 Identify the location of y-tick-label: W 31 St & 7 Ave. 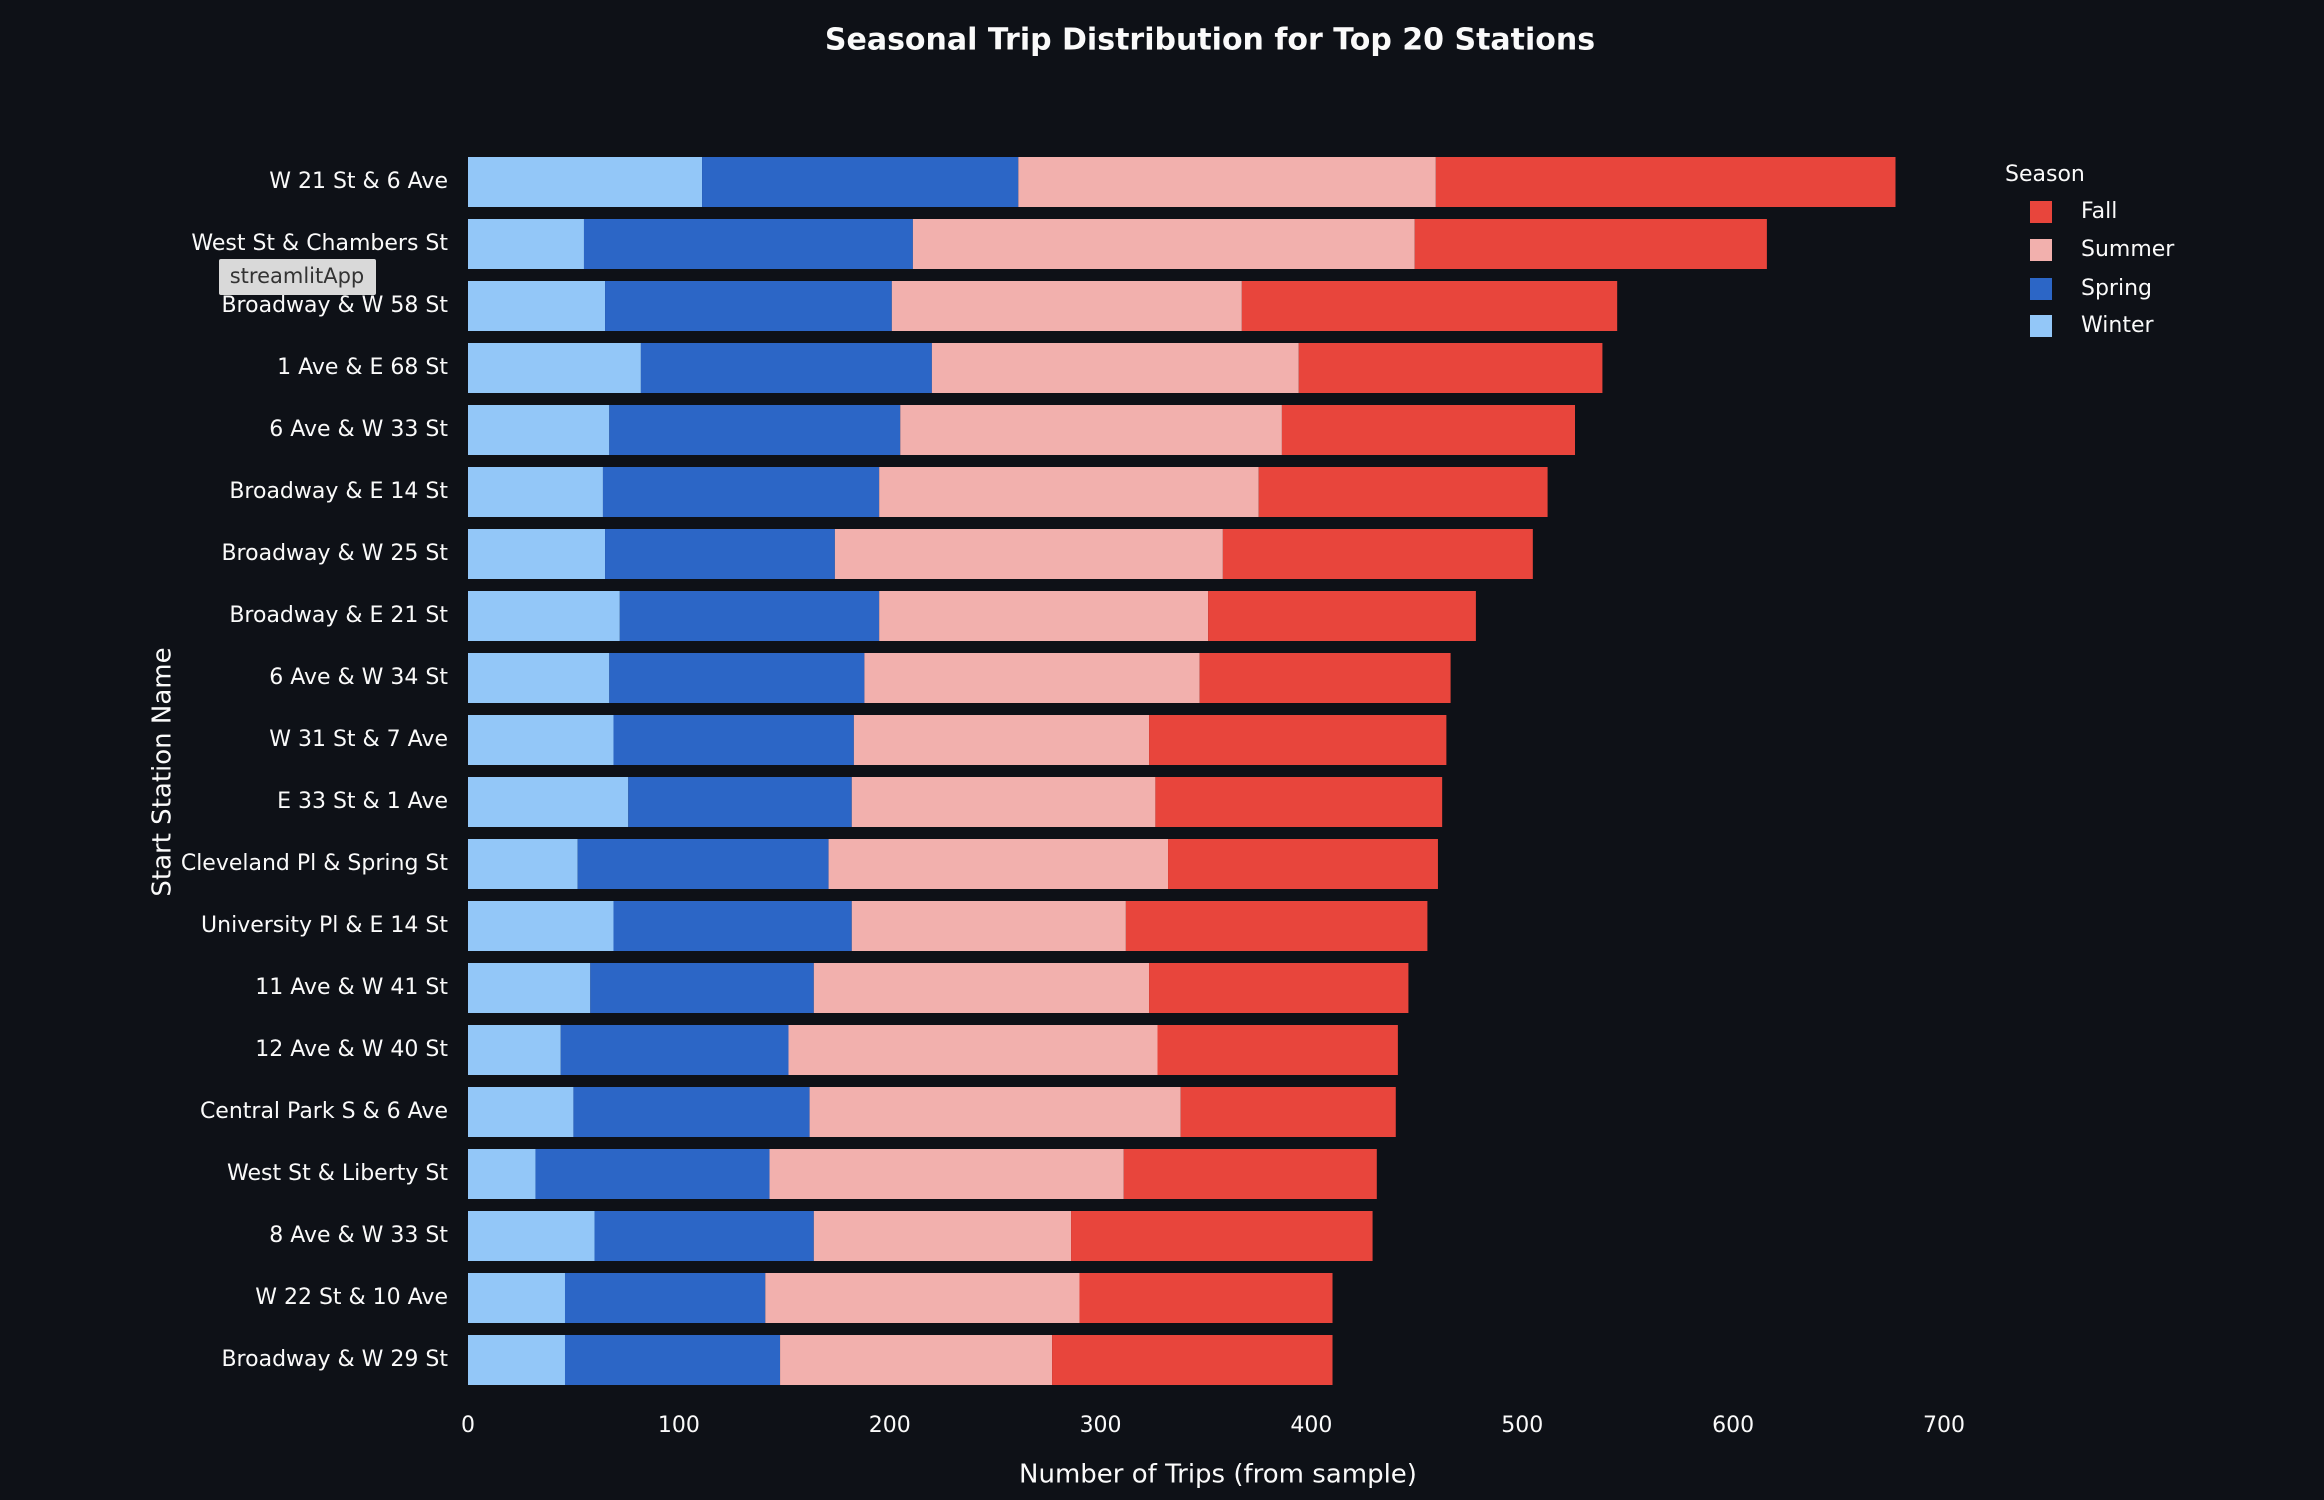
(358, 739).